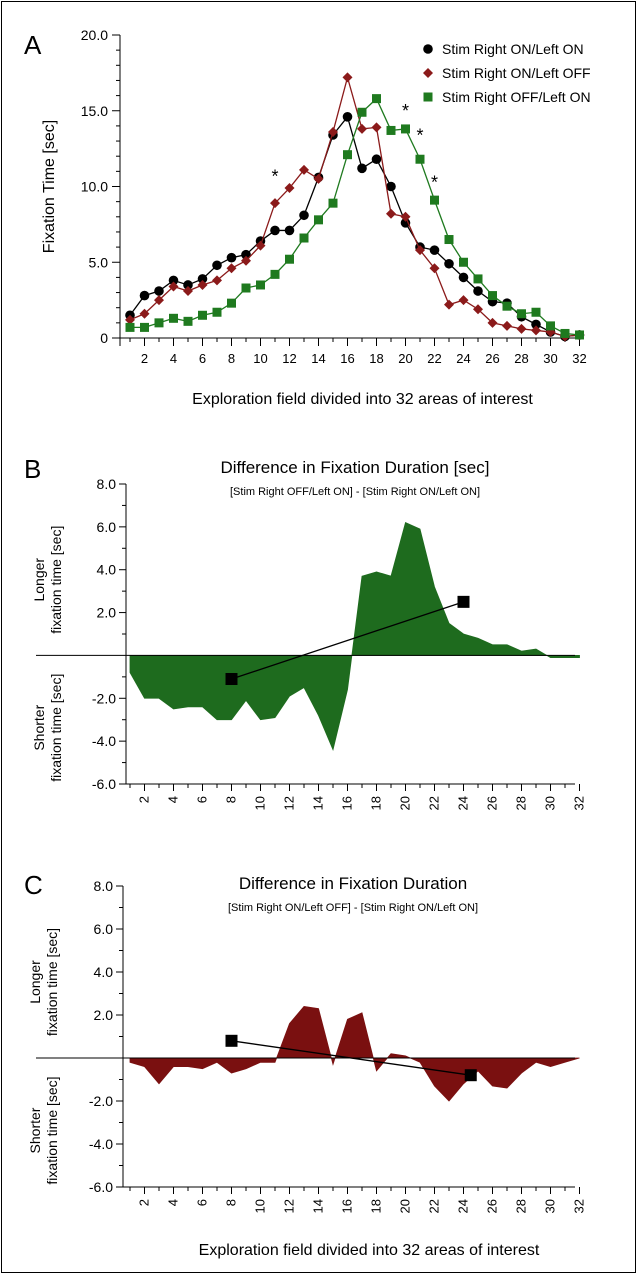 This screenshot has width=639, height=1275. What do you see at coordinates (173, 1202) in the screenshot?
I see `x-tick-label-c: 4` at bounding box center [173, 1202].